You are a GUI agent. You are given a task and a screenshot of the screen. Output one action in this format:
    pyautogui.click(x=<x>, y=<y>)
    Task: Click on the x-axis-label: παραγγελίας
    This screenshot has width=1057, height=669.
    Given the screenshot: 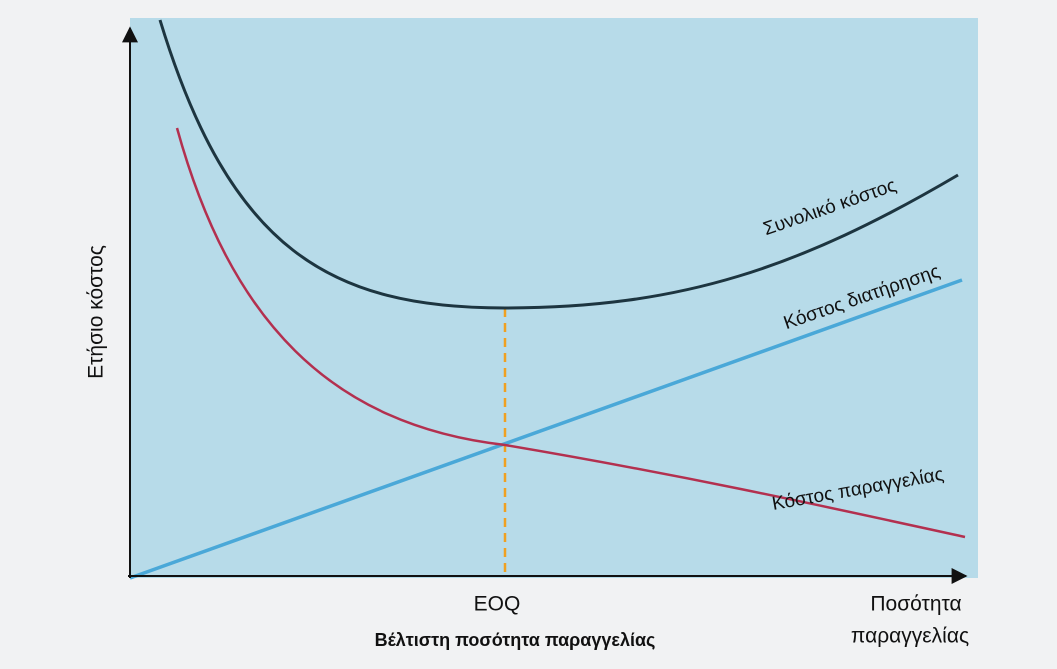 What is the action you would take?
    pyautogui.click(x=910, y=636)
    